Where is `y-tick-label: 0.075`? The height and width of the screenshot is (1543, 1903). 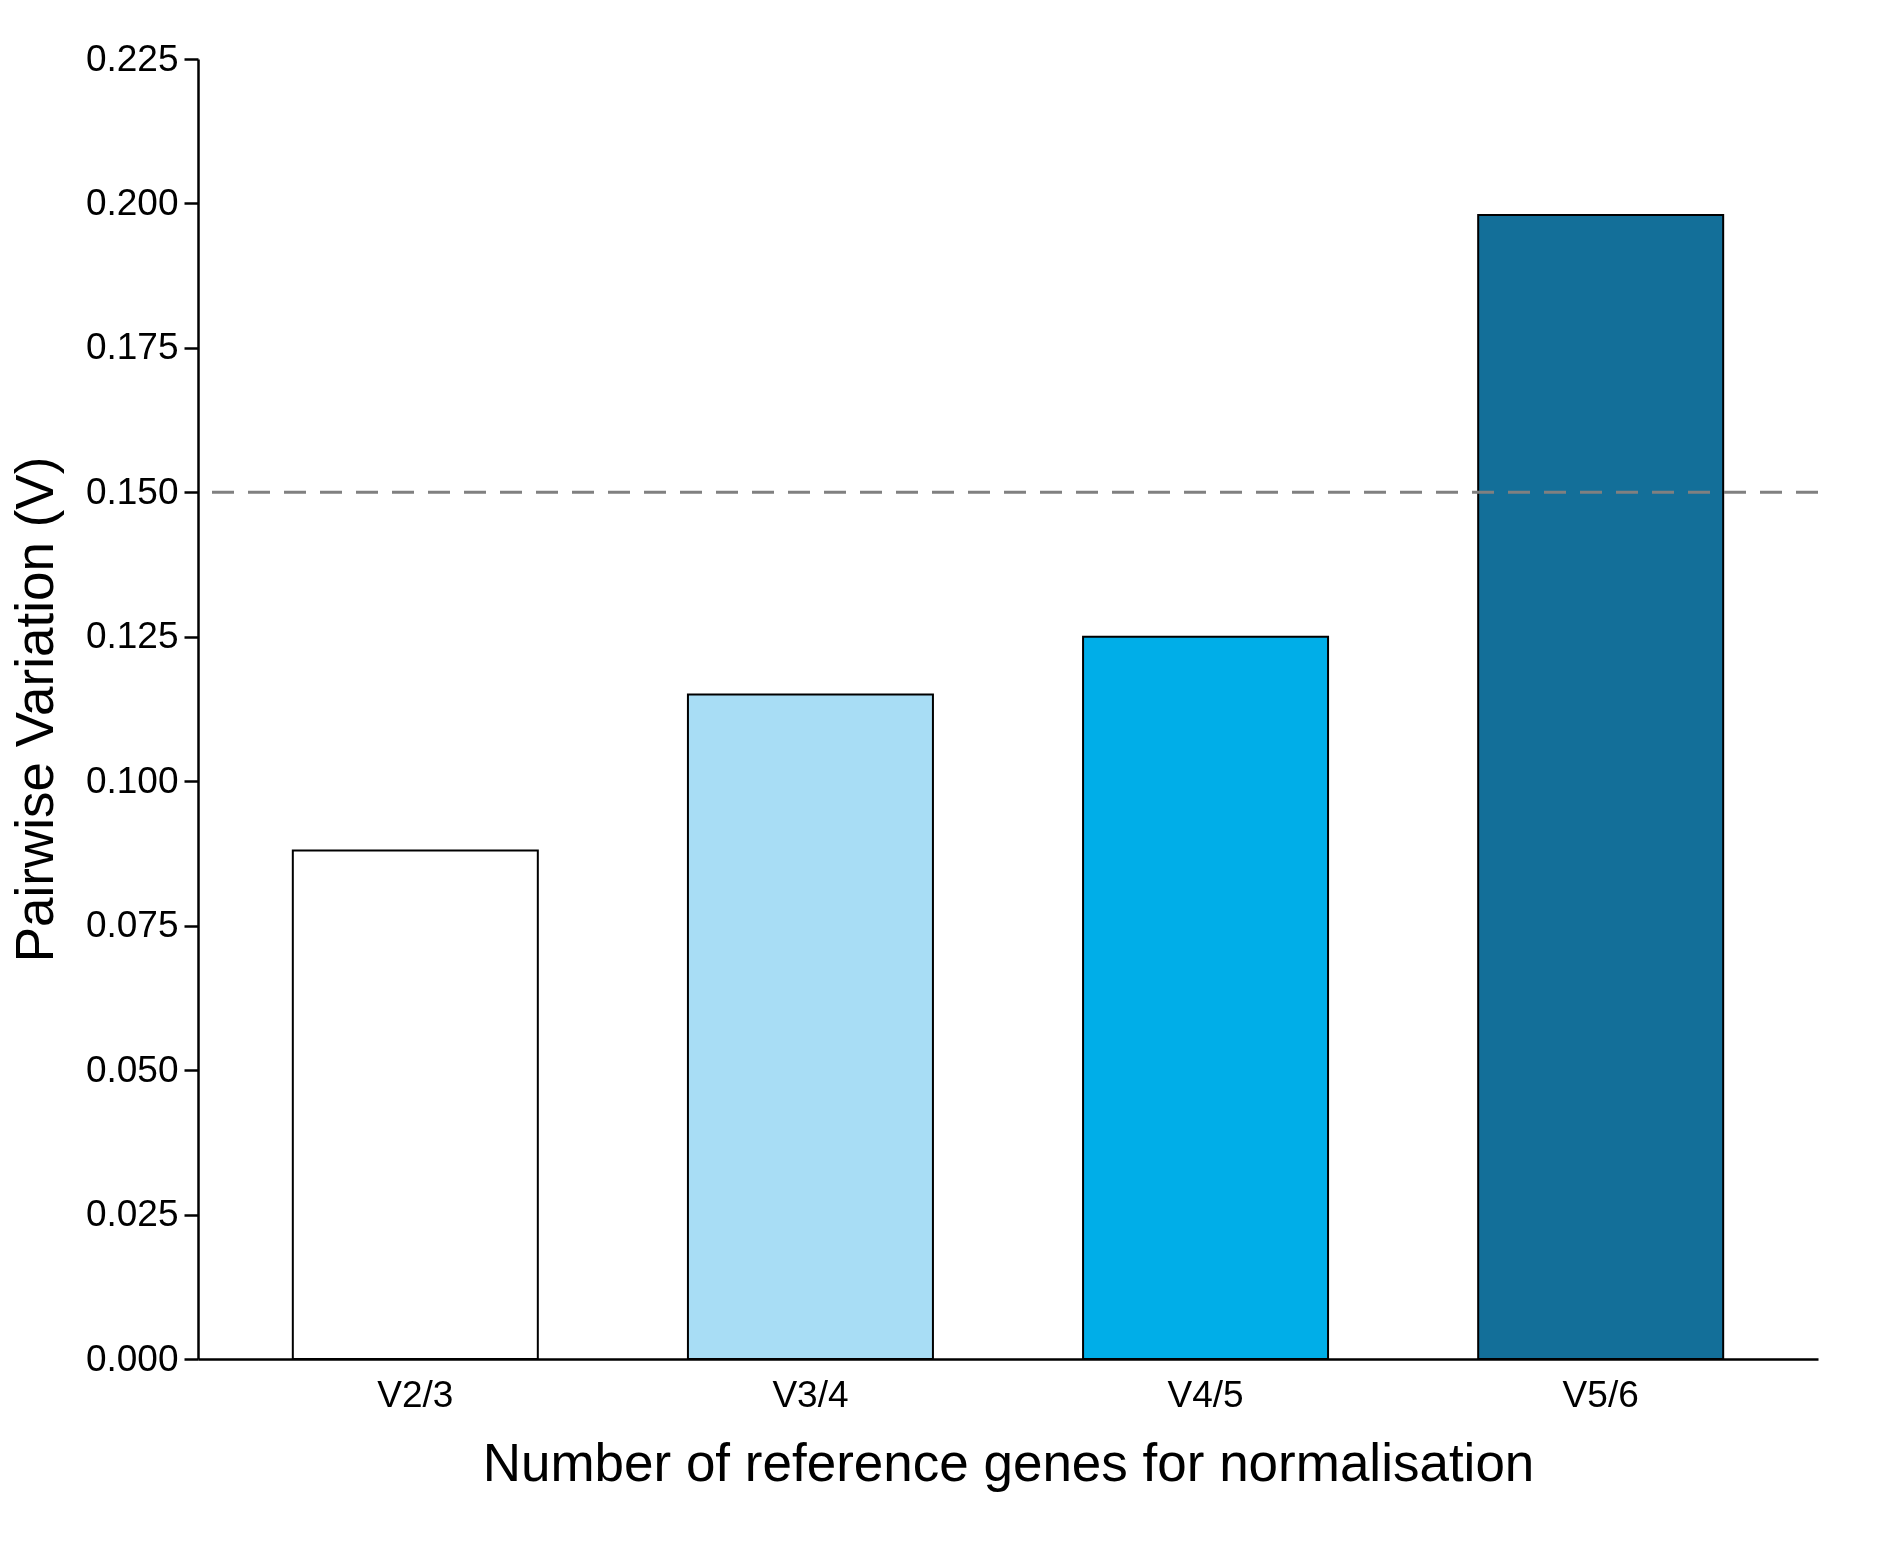
y-tick-label: 0.075 is located at coordinates (132, 925).